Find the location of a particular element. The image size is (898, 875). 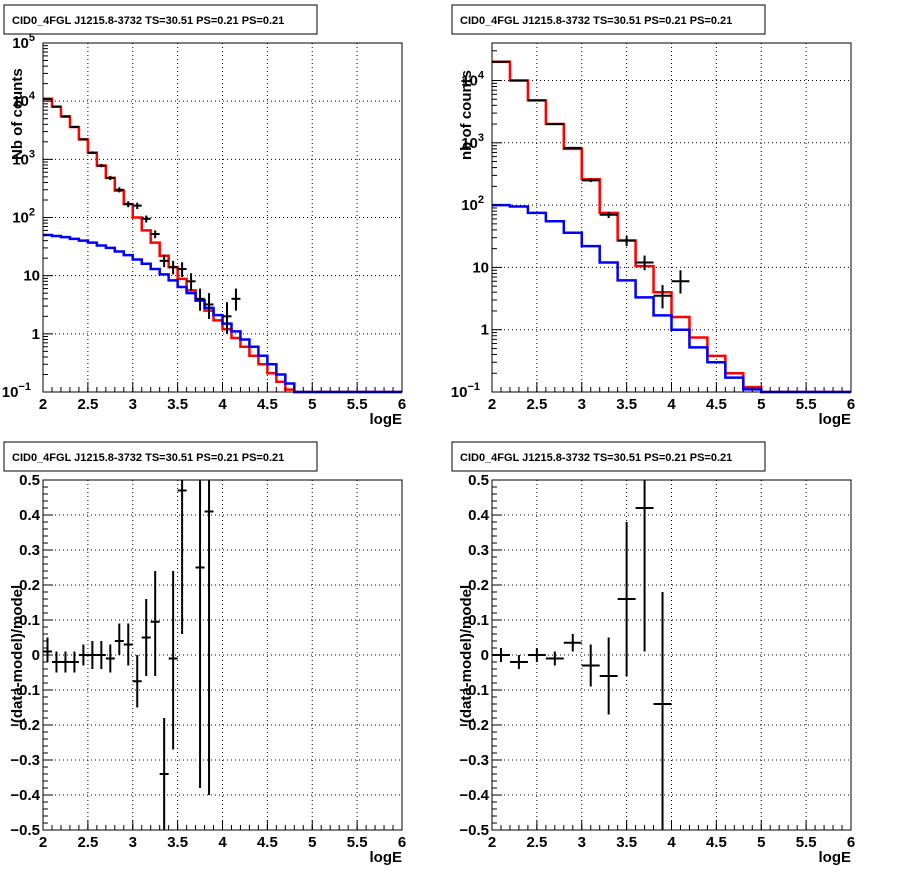

x-axis-label: logE is located at coordinates (835, 419).